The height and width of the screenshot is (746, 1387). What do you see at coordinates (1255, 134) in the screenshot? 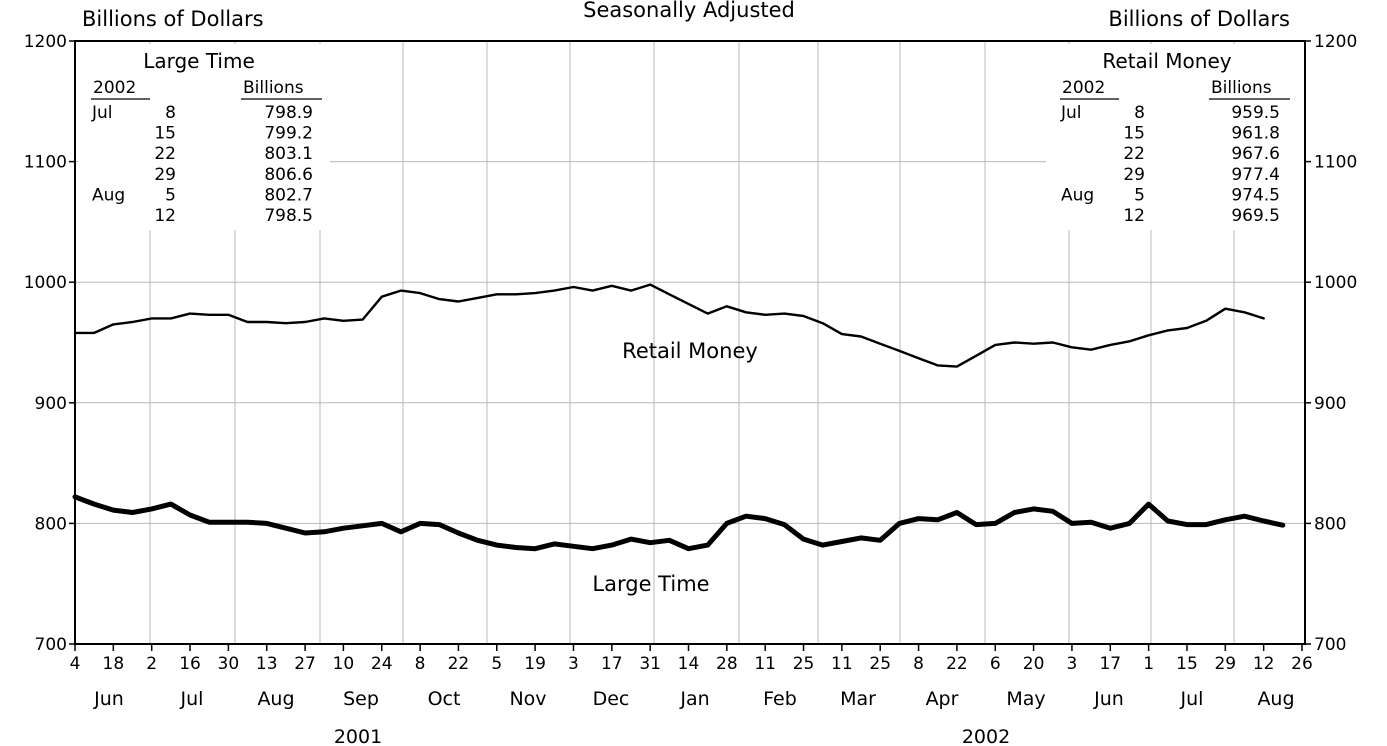
I see `inset-row-value: 961.8` at bounding box center [1255, 134].